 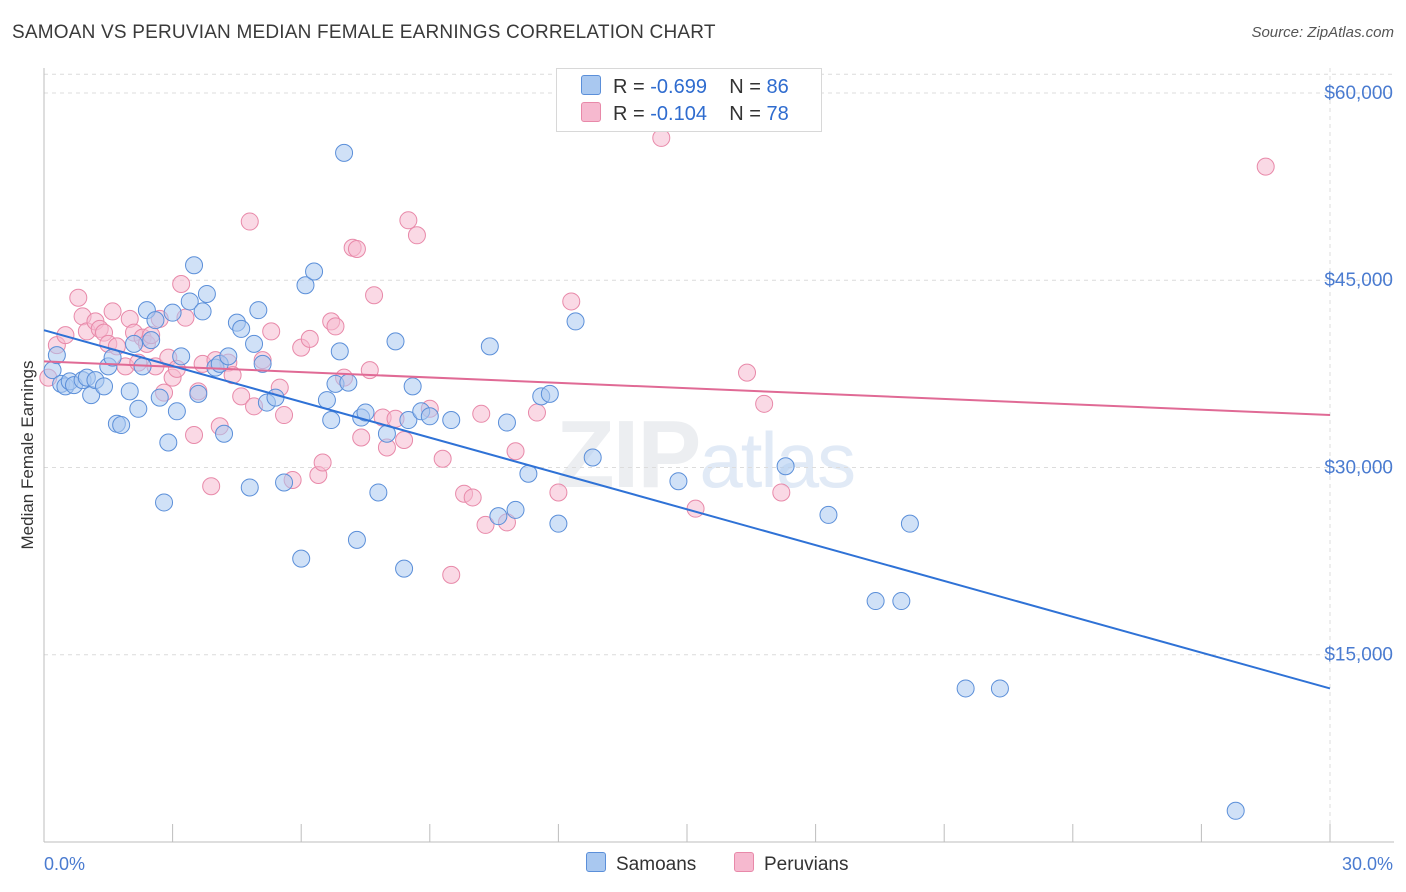 I want to click on legend-peruvians: Peruvians, so click(x=791, y=864).